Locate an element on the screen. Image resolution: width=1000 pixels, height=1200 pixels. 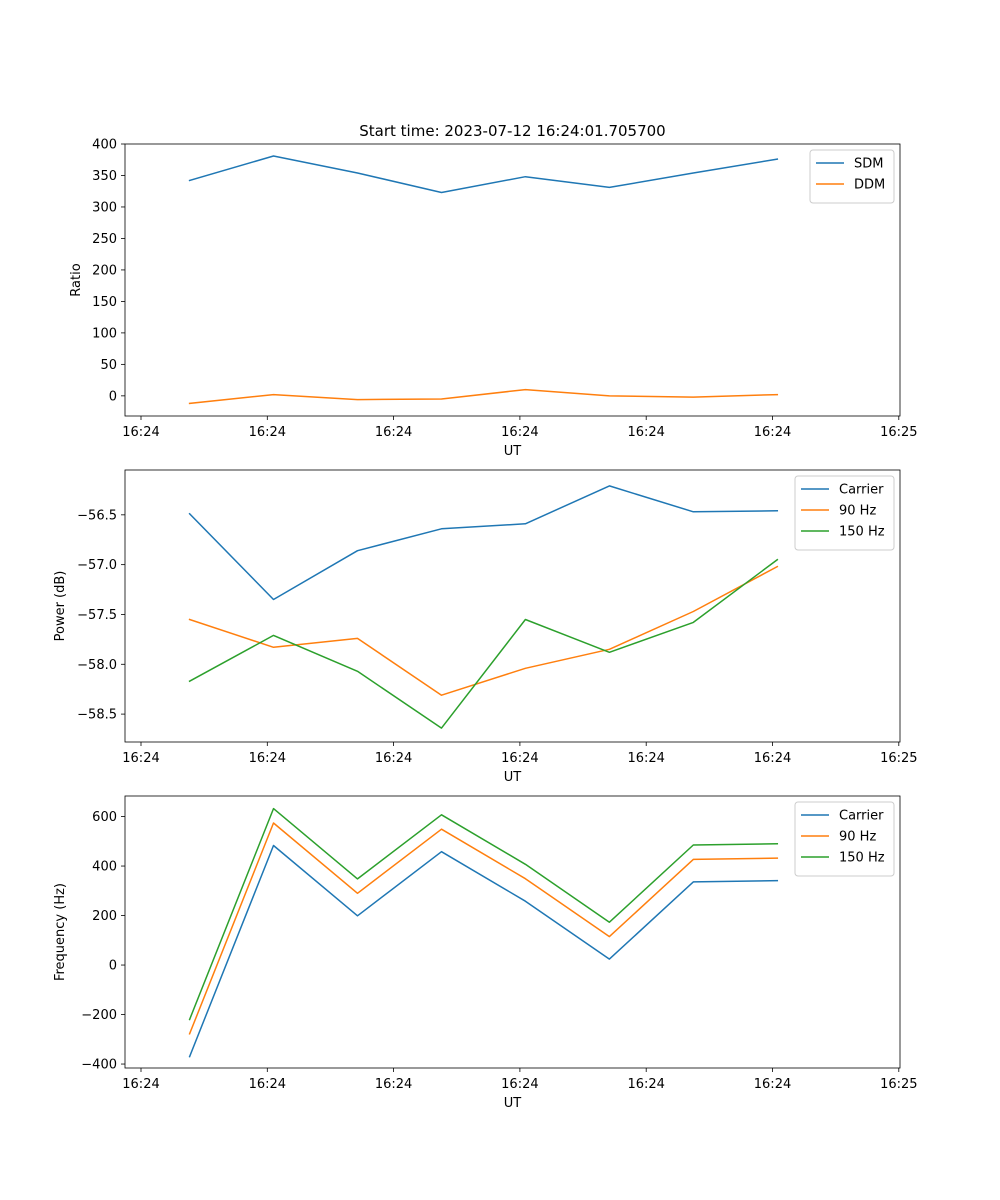
y-tick-label: 600 is located at coordinates (104, 817).